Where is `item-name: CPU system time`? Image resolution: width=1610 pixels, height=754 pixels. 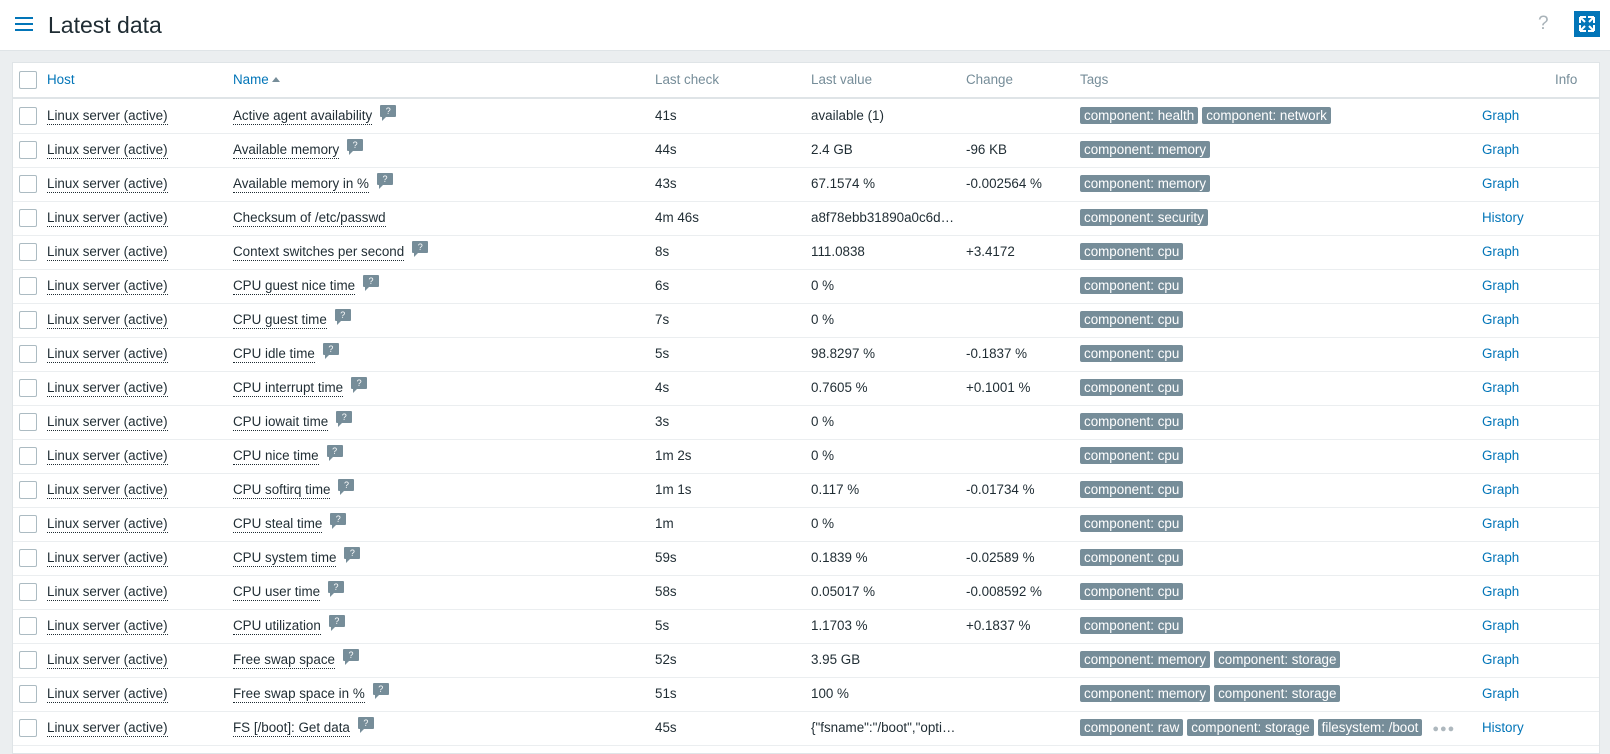
item-name: CPU system time is located at coordinates (285, 558).